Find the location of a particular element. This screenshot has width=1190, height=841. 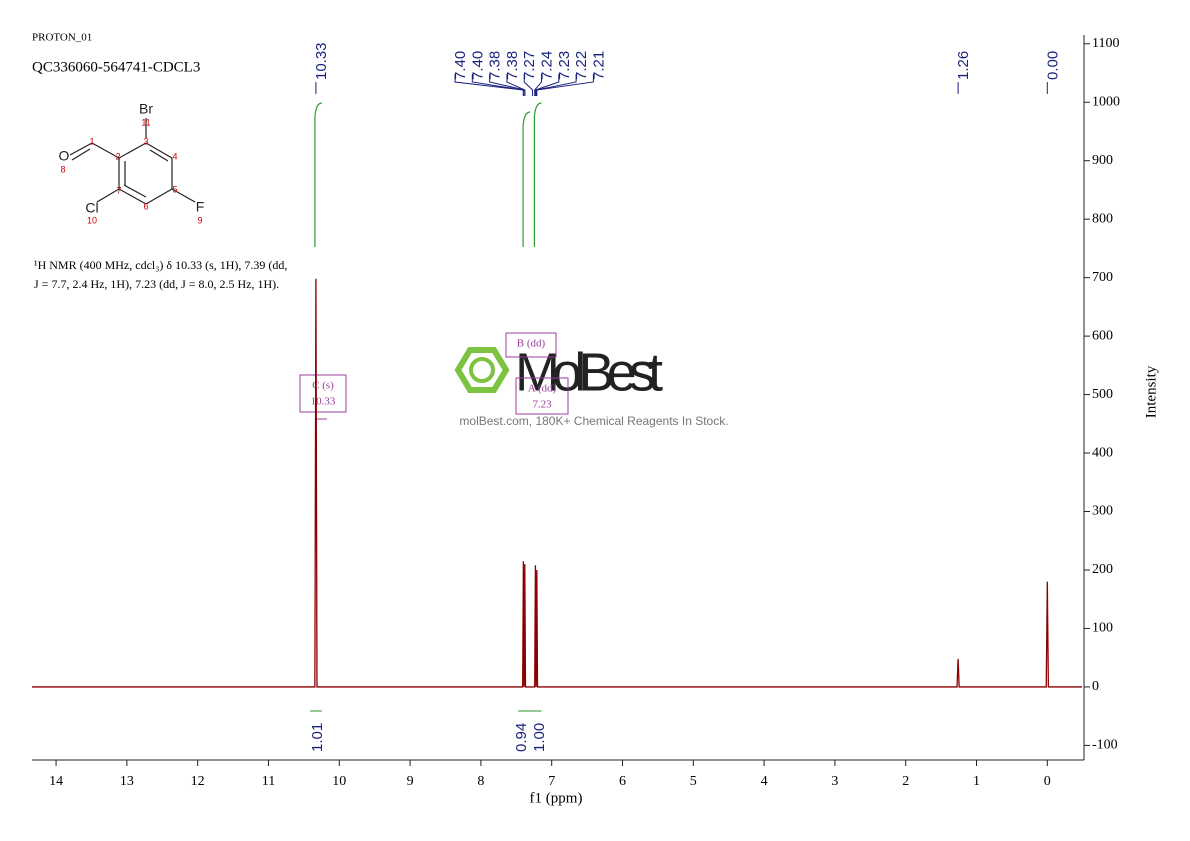

integral-label: 1.01 is located at coordinates (317, 737).